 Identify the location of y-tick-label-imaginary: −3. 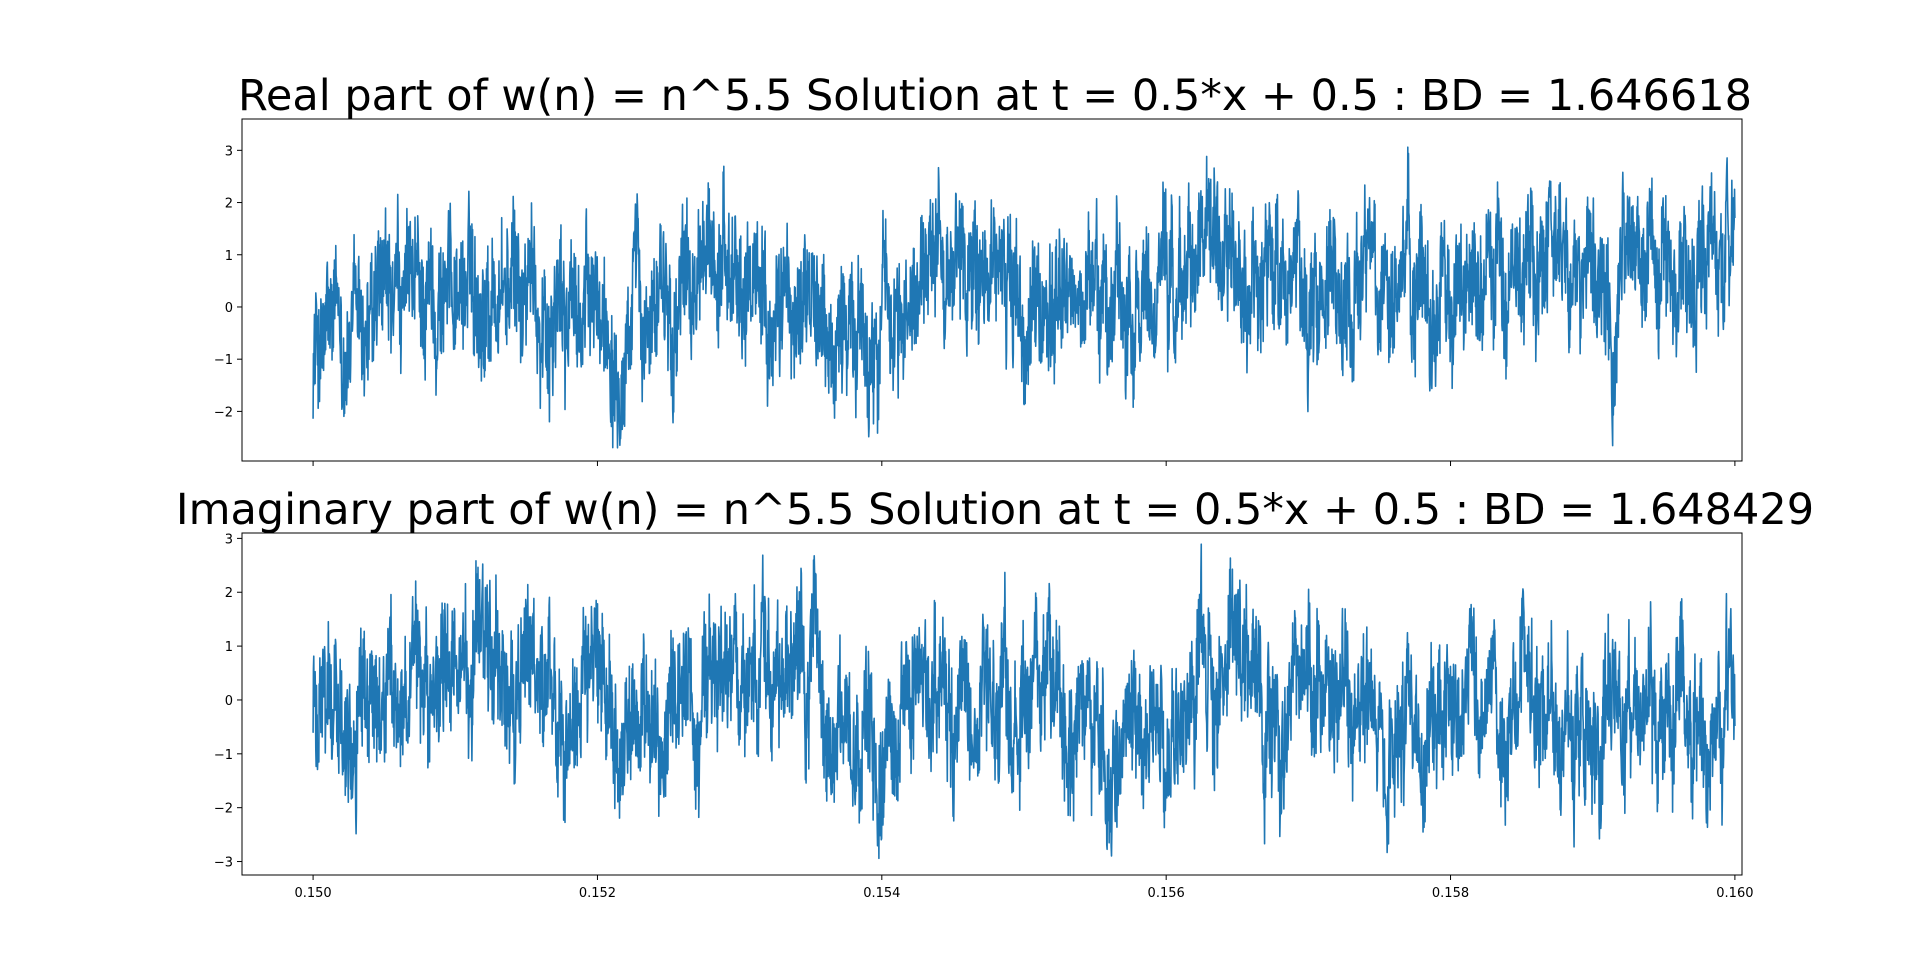
(223, 863).